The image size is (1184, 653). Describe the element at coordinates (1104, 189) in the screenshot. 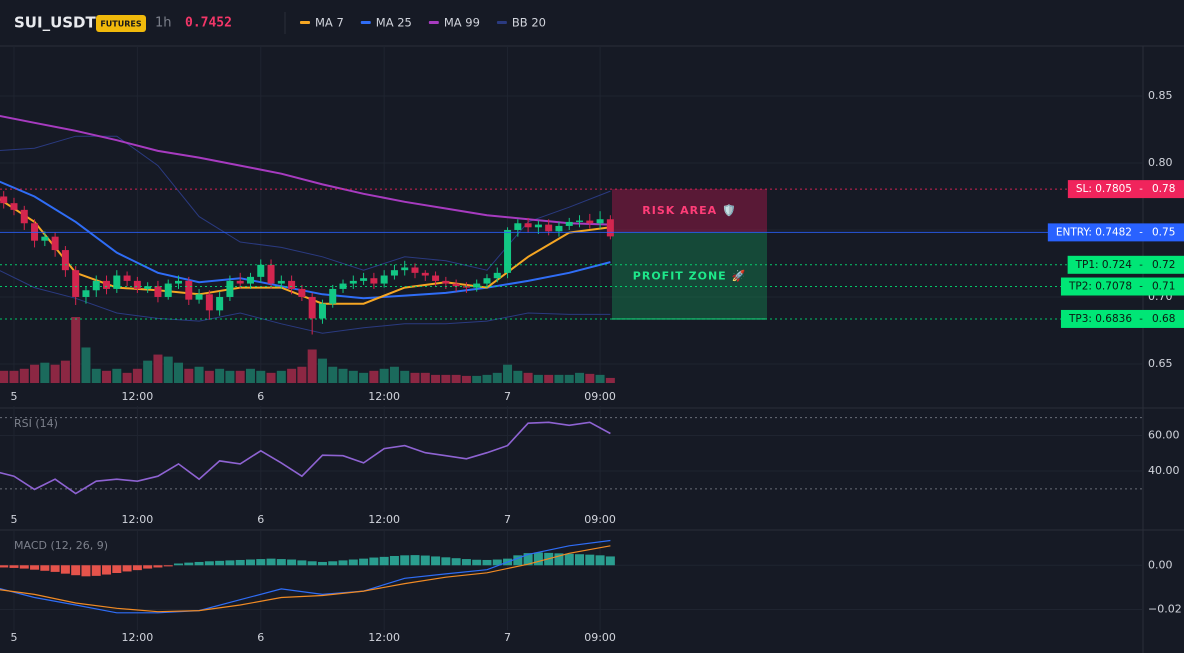

I see `price-level-label: SL: 0.7805` at that location.